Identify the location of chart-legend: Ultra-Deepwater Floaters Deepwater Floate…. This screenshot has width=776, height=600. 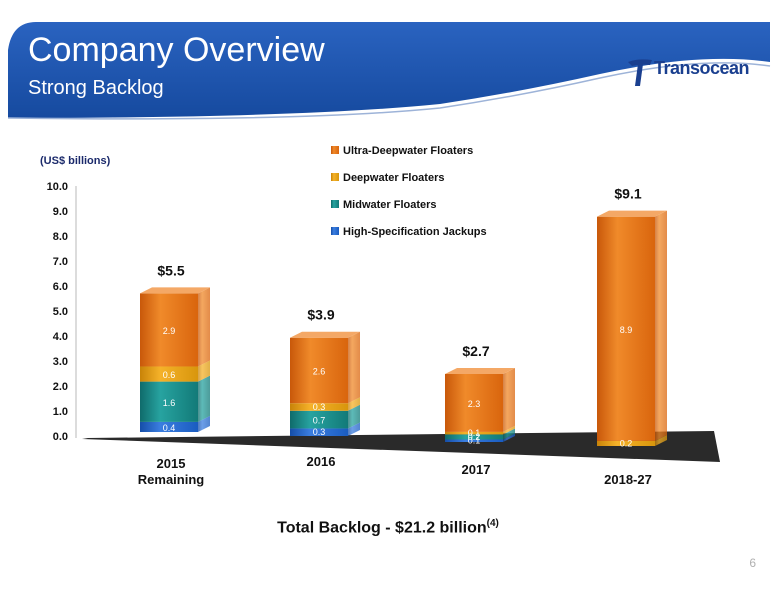
(409, 191).